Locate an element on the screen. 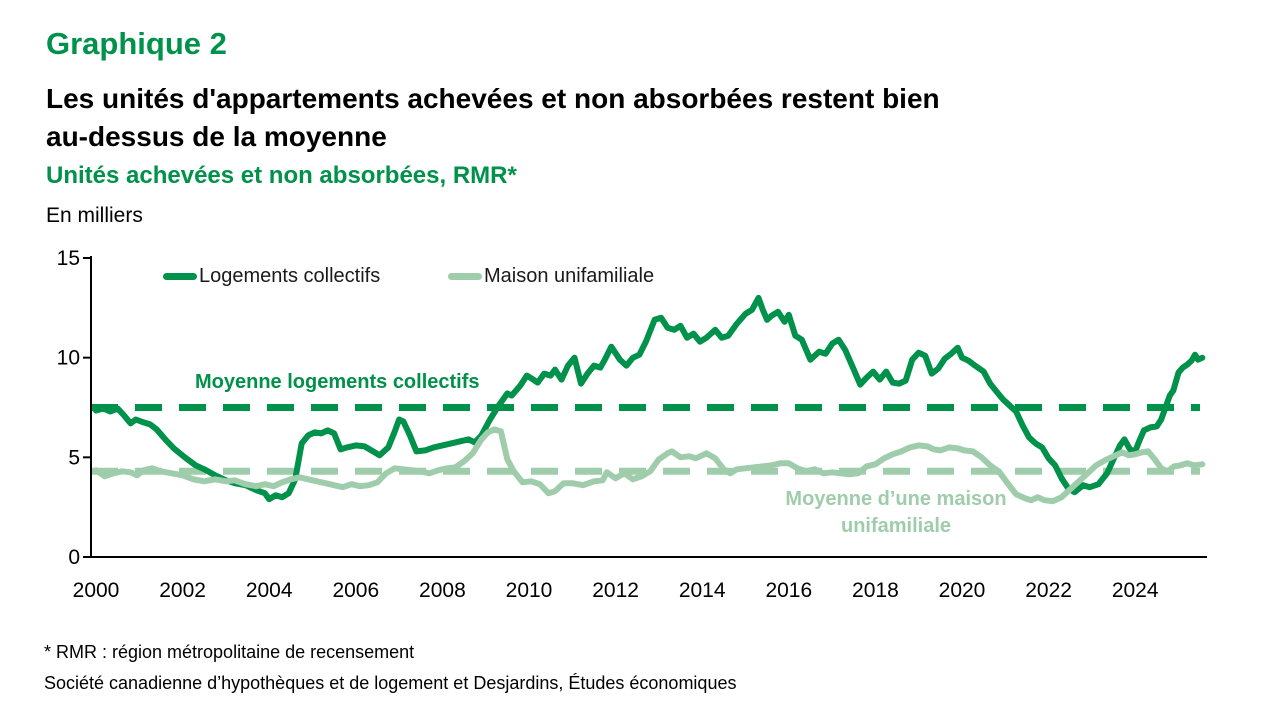 The image size is (1280, 720). legend-item-unifamiliale: Maison unifamiliale is located at coordinates (551, 276).